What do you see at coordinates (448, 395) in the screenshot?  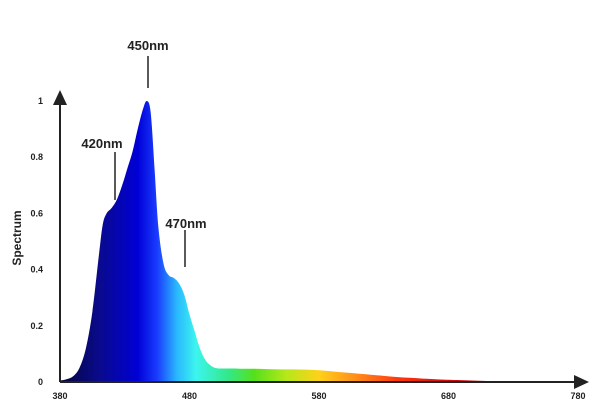 I see `x-tick-label: 680` at bounding box center [448, 395].